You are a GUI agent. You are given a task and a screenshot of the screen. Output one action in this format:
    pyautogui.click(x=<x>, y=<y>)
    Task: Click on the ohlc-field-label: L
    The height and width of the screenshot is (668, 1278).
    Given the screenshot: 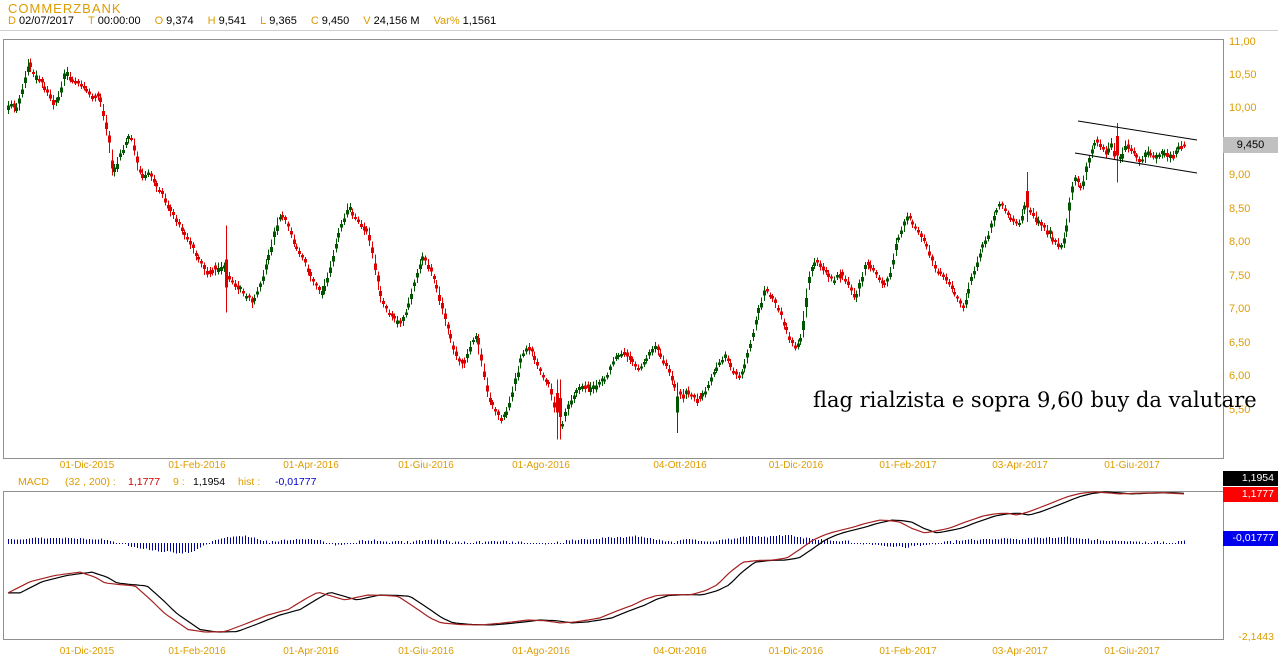 What is the action you would take?
    pyautogui.click(x=263, y=21)
    